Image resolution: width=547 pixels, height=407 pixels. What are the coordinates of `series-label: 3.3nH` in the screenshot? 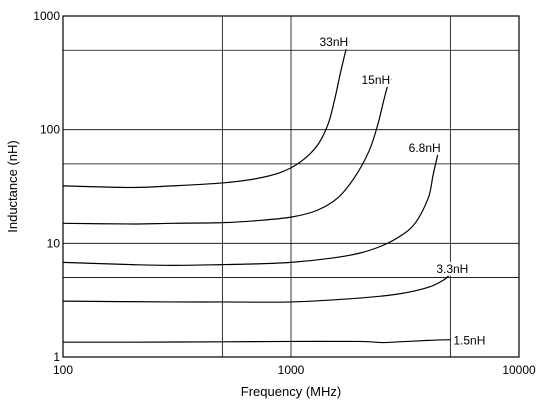 It's located at (452, 269).